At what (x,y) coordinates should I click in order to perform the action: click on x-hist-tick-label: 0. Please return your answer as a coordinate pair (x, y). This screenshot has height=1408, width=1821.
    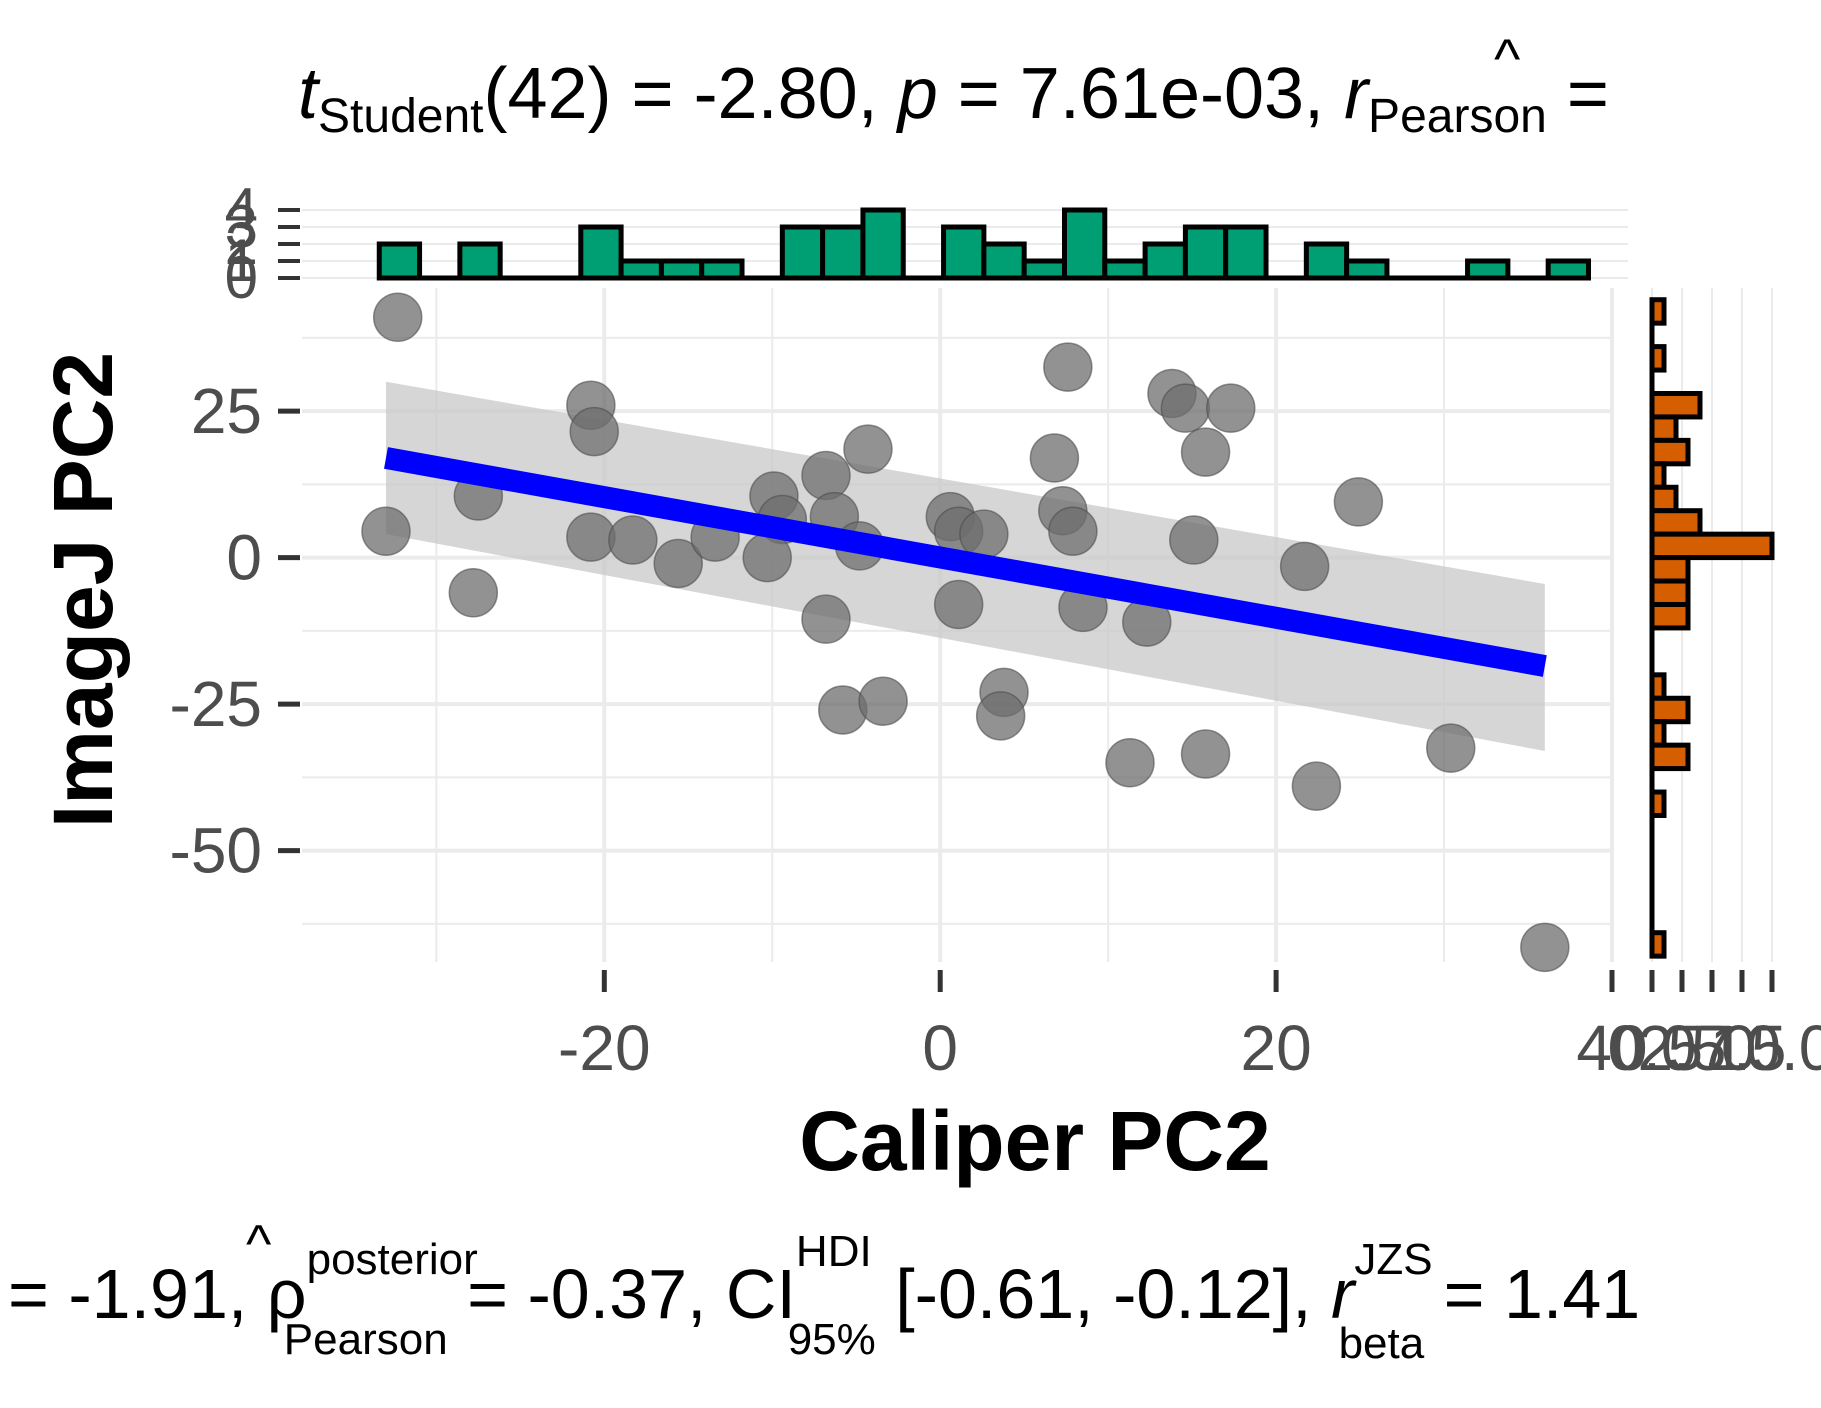
    Looking at the image, I should click on (241, 277).